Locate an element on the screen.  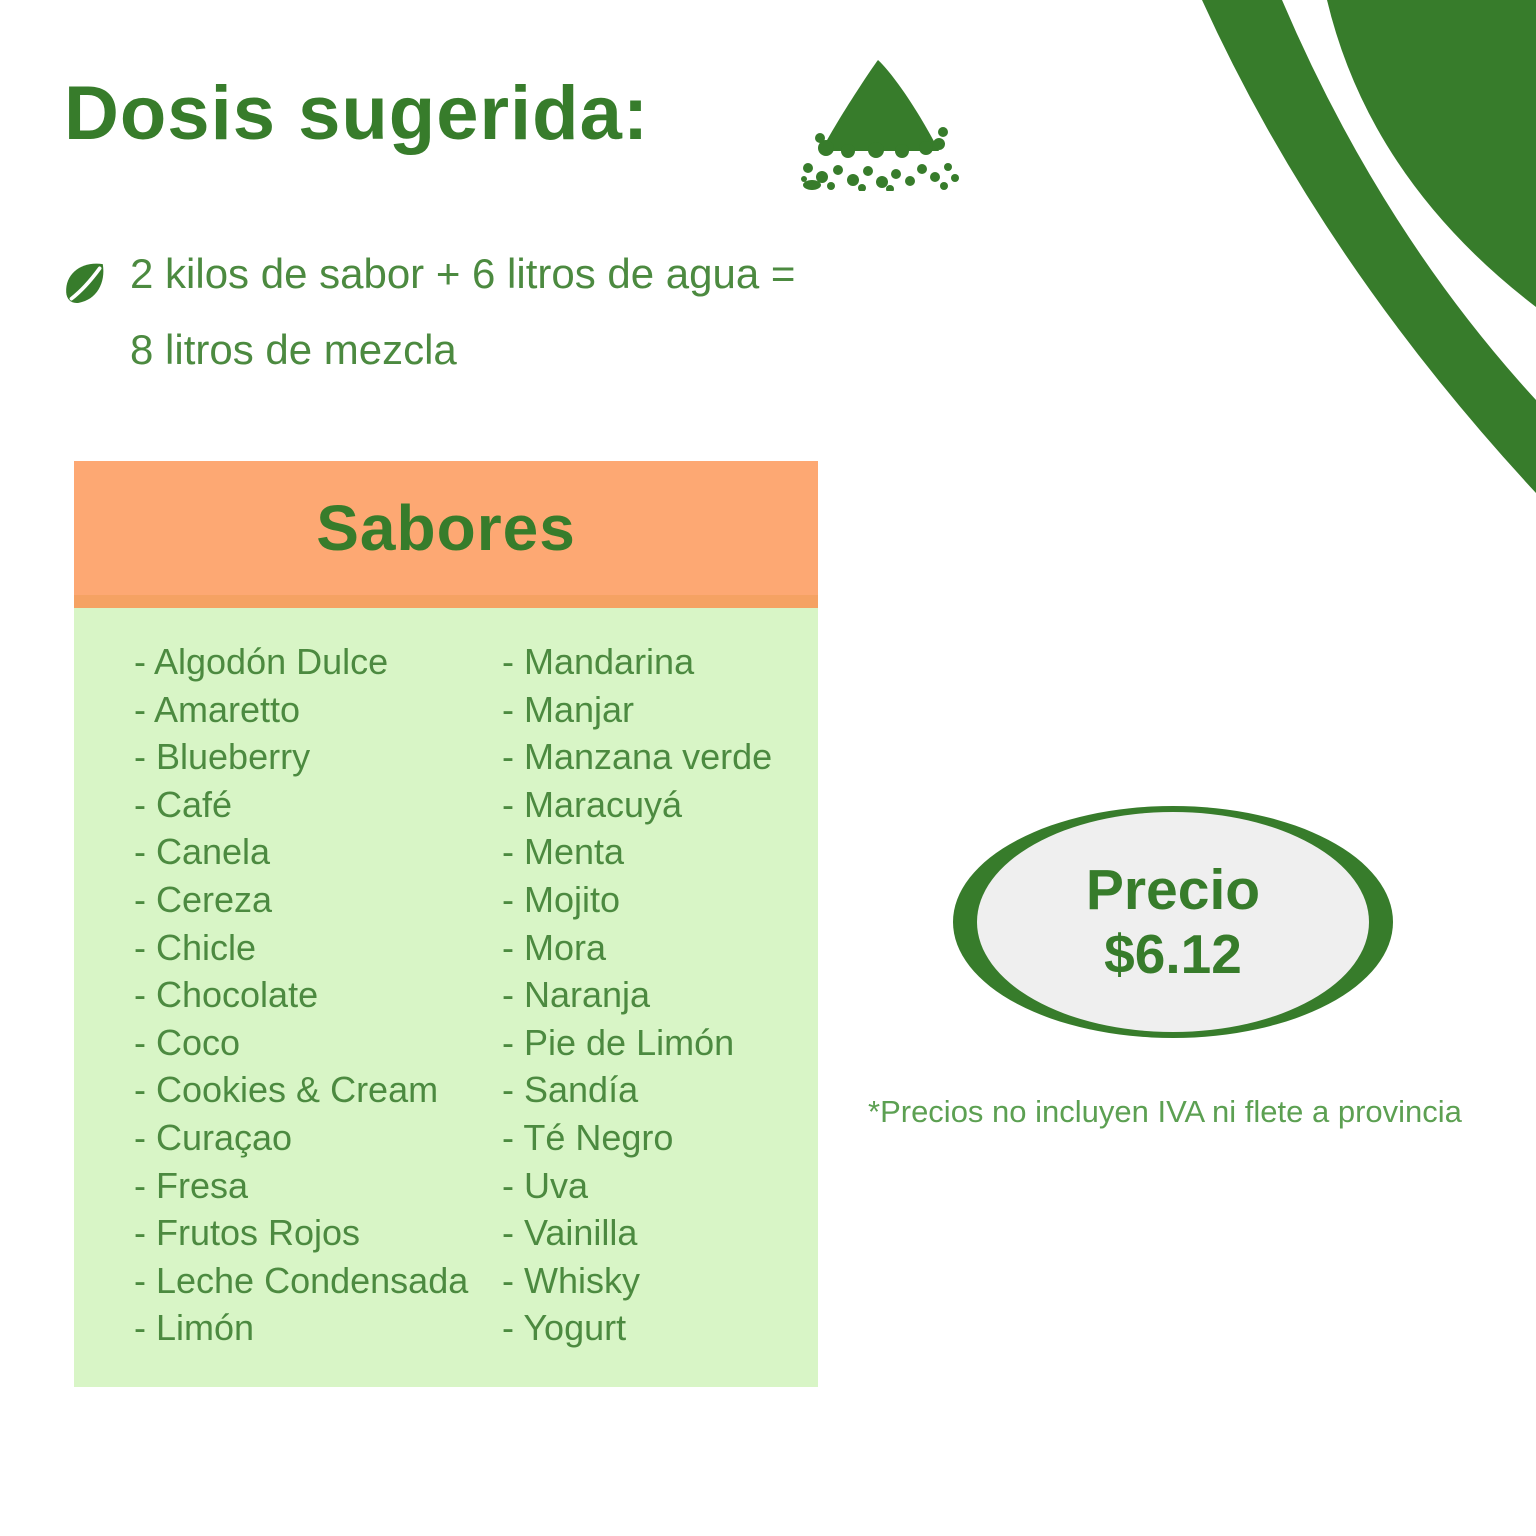
corner-stripe-shape is located at coordinates (1369, 246).